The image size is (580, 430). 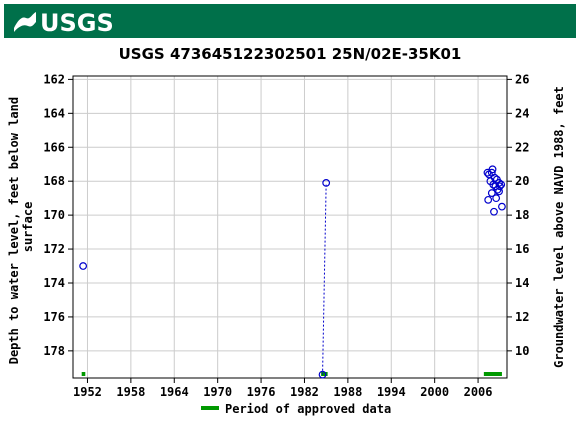 I want to click on y-right-tick-label-2: 14, so click(x=522, y=283).